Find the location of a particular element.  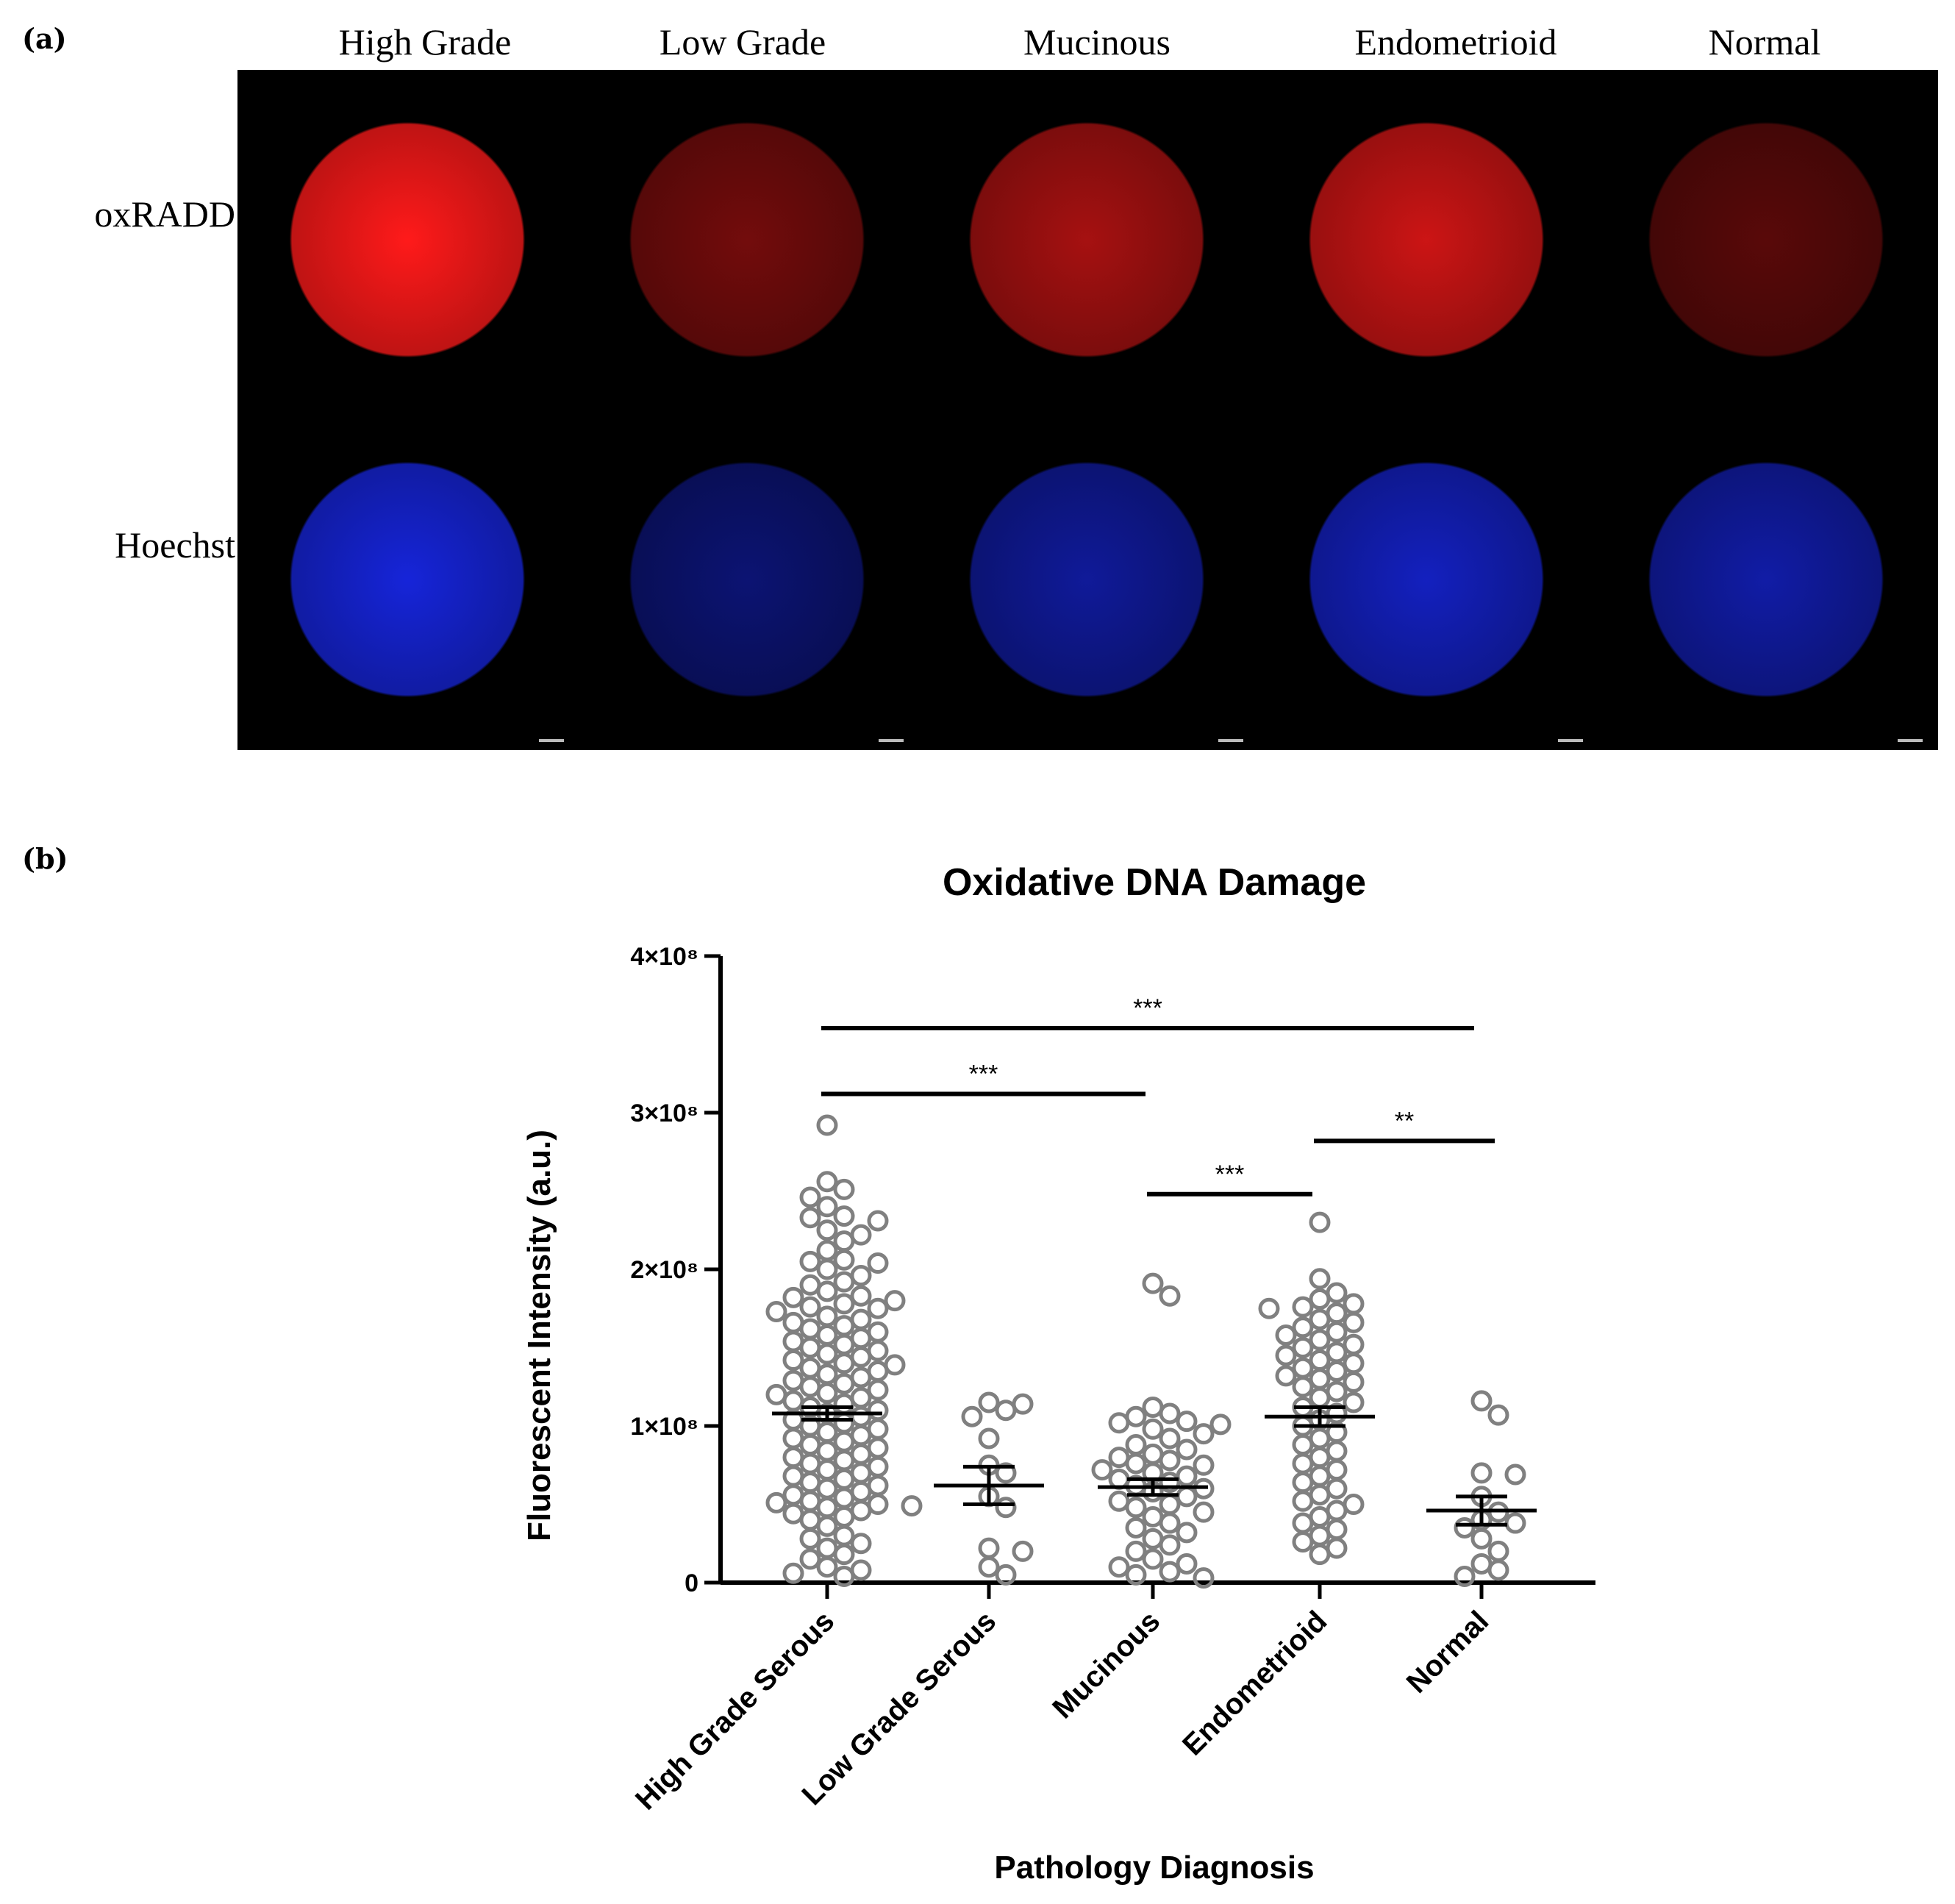

chart-title: Oxidative DNA Damage is located at coordinates (1154, 883).